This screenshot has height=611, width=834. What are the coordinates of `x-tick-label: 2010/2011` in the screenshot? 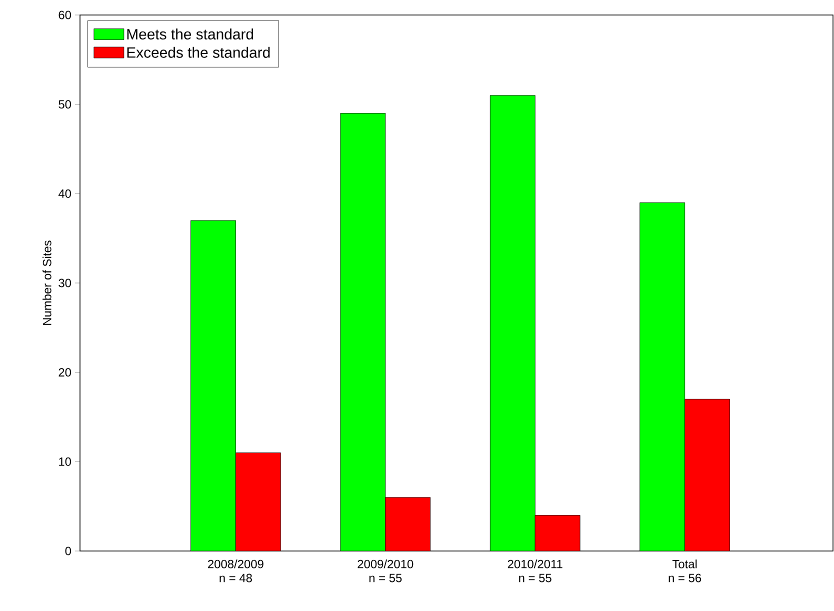 It's located at (535, 564).